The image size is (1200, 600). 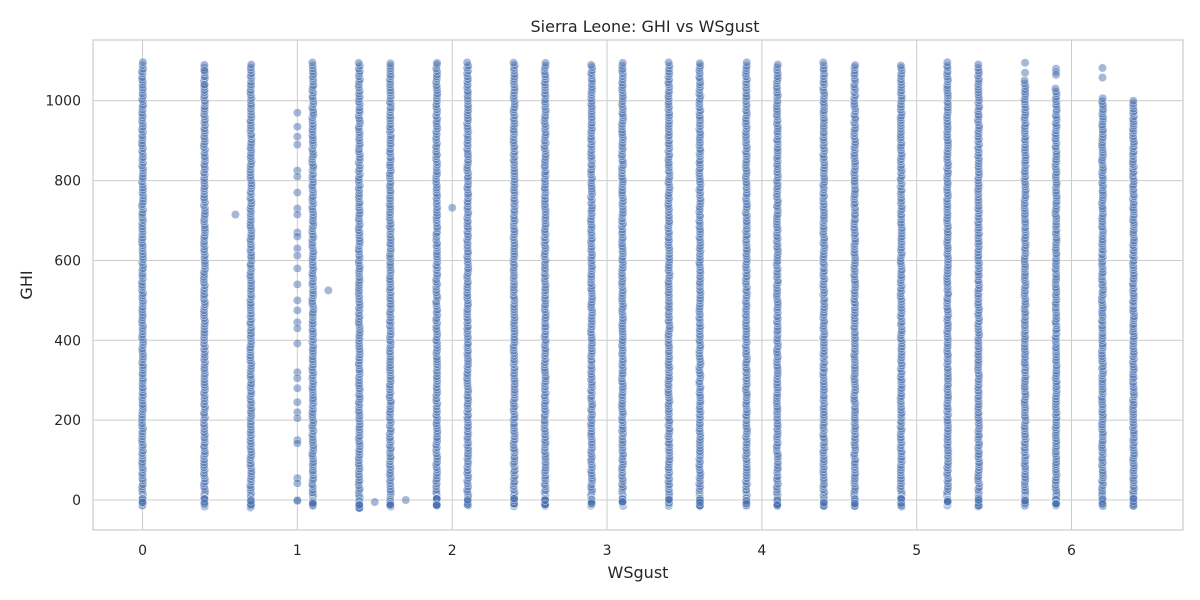 What do you see at coordinates (1071, 551) in the screenshot?
I see `x-tick-label: 6` at bounding box center [1071, 551].